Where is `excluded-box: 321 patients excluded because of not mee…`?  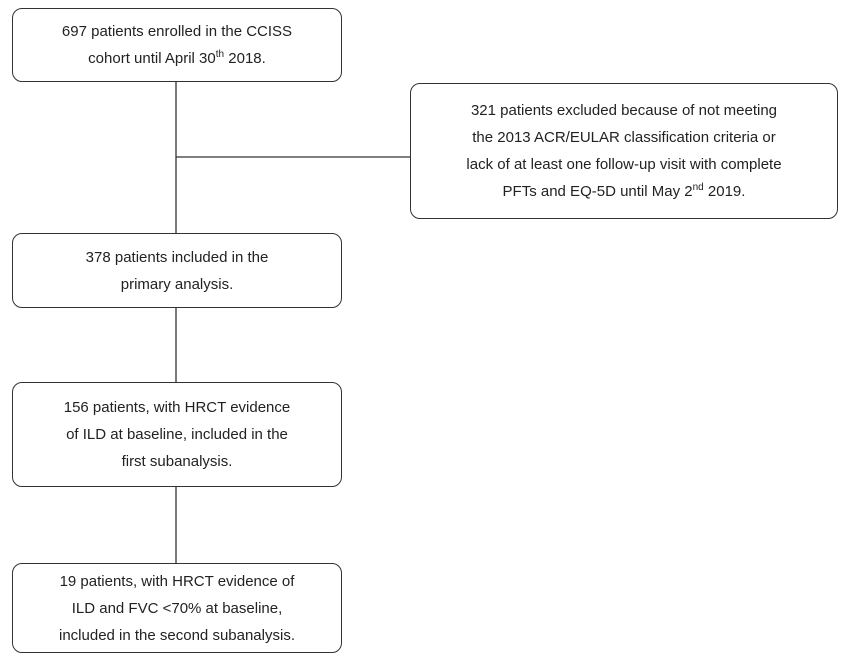
excluded-box: 321 patients excluded because of not mee… is located at coordinates (624, 151).